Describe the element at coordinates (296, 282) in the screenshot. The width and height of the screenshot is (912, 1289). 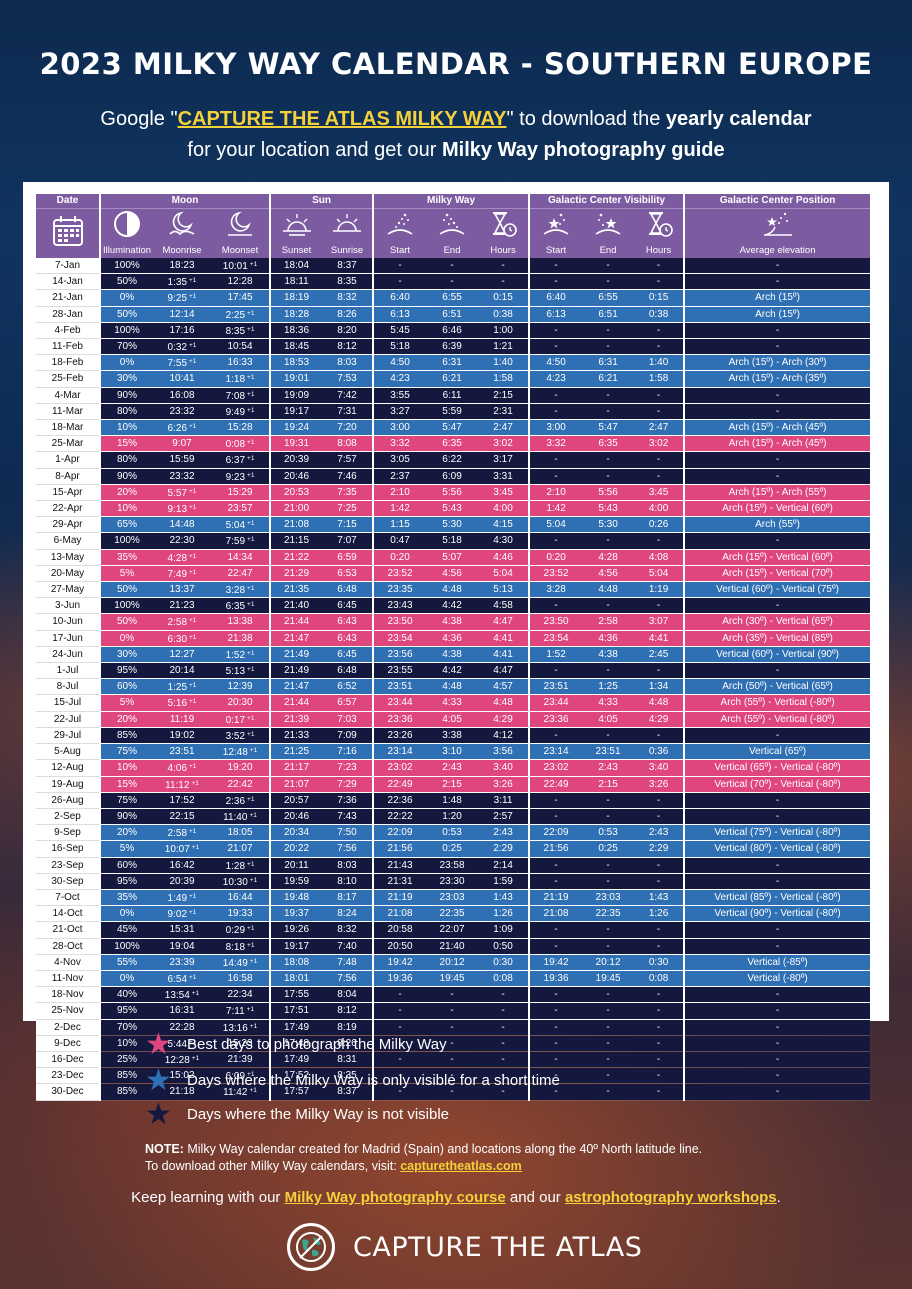
I see `cell-sunset: 18:11` at that location.